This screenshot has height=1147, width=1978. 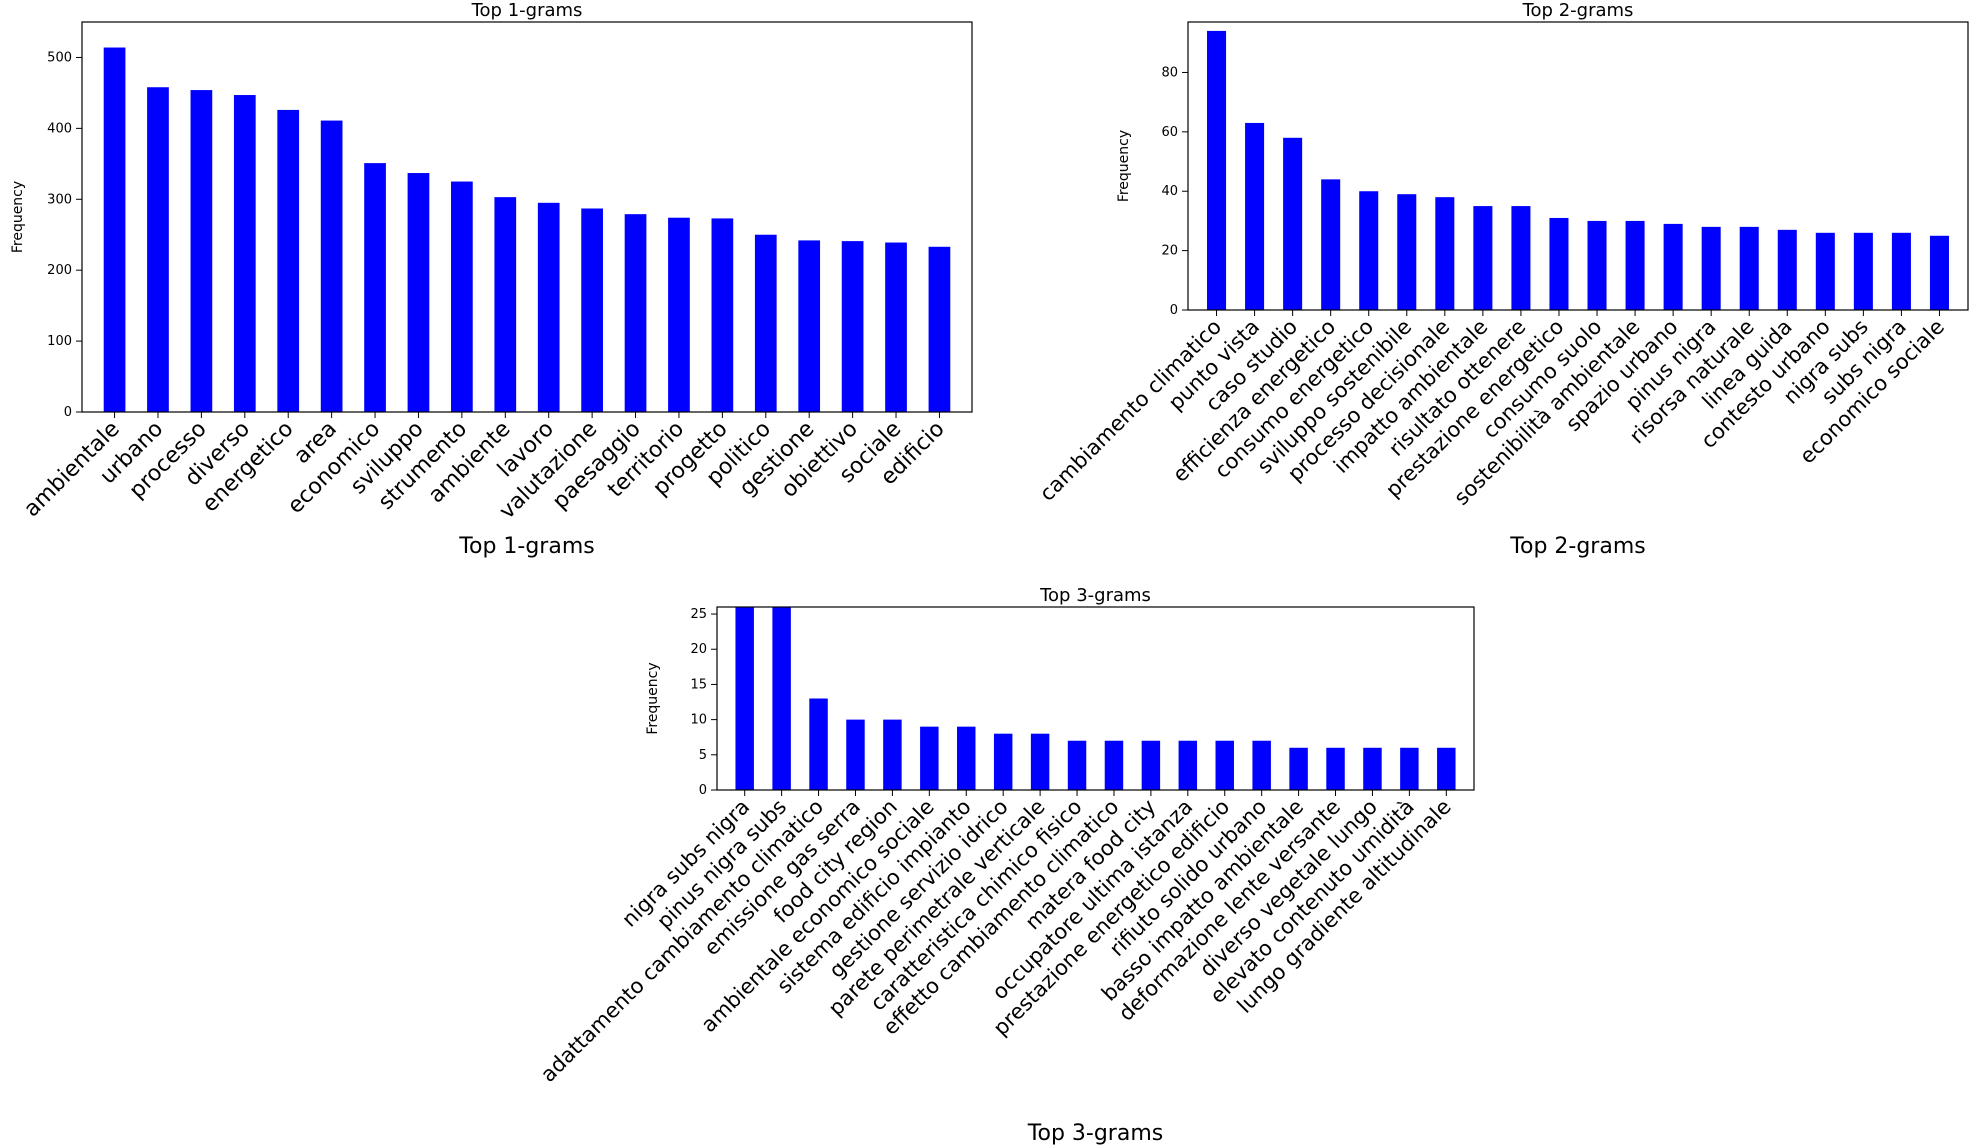 I want to click on chart1-xlabel: Top 1-grams, so click(x=526, y=546).